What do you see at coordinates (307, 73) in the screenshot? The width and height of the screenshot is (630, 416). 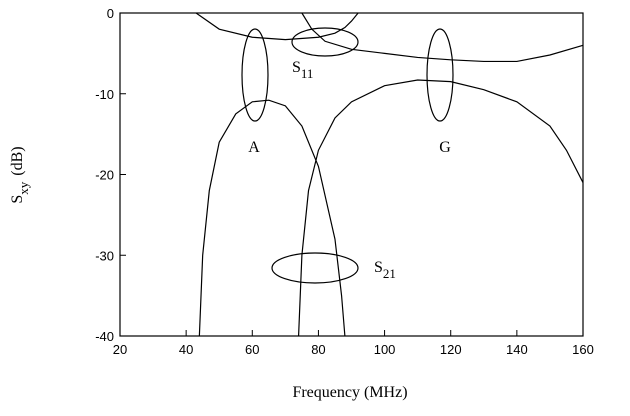 I see `annotation-sub: 11` at bounding box center [307, 73].